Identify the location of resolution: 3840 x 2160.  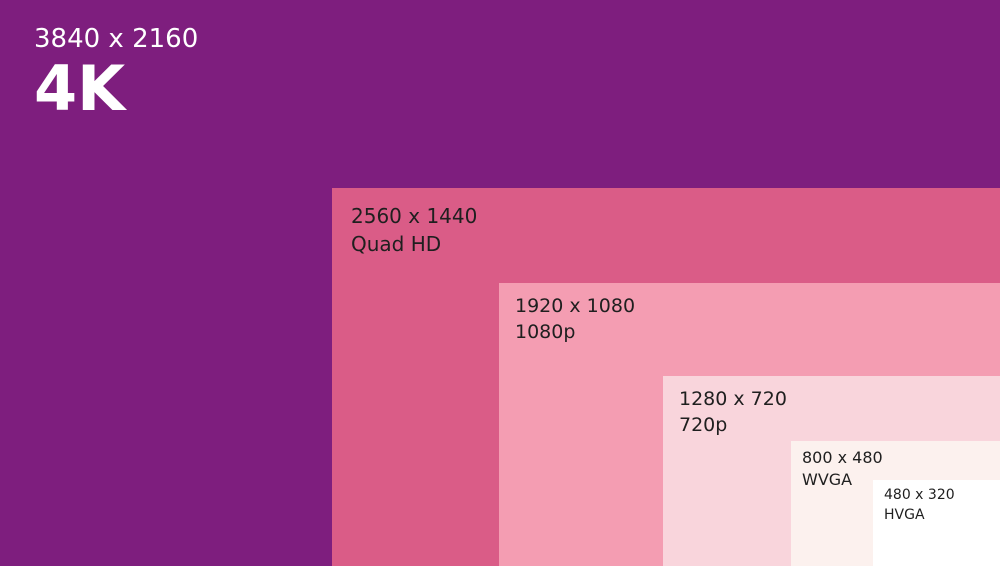
(116, 39).